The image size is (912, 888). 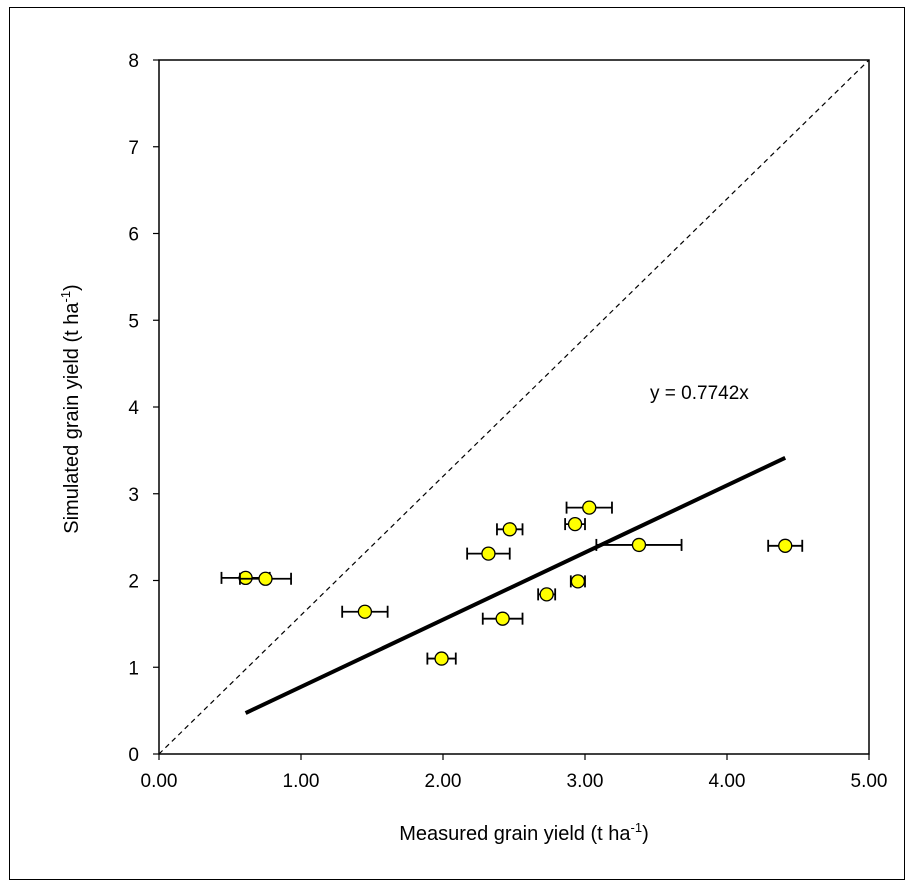 I want to click on y-tick-label: 0, so click(x=133, y=755).